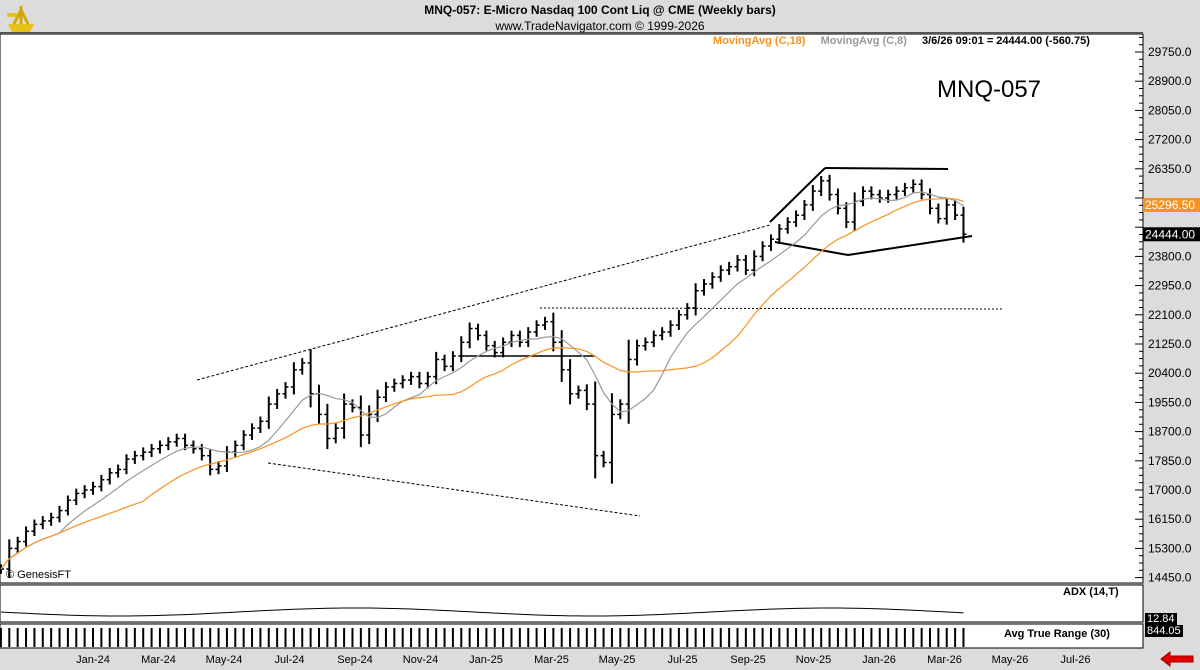  What do you see at coordinates (1057, 634) in the screenshot?
I see `atr-label: Avg True Range (30)` at bounding box center [1057, 634].